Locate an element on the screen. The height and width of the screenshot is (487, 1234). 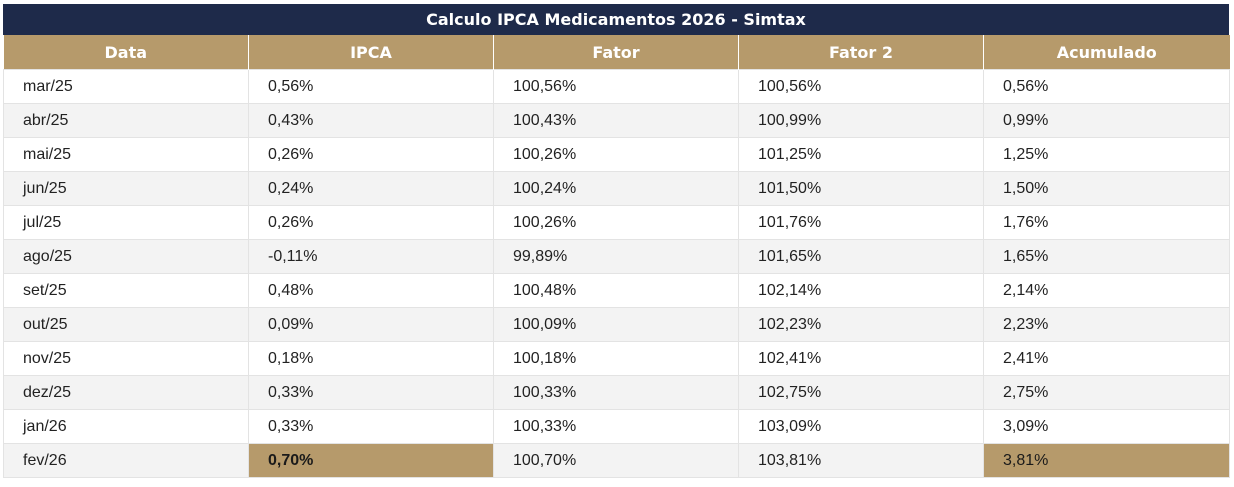
cell-acumulado: 0,56% is located at coordinates (1106, 86).